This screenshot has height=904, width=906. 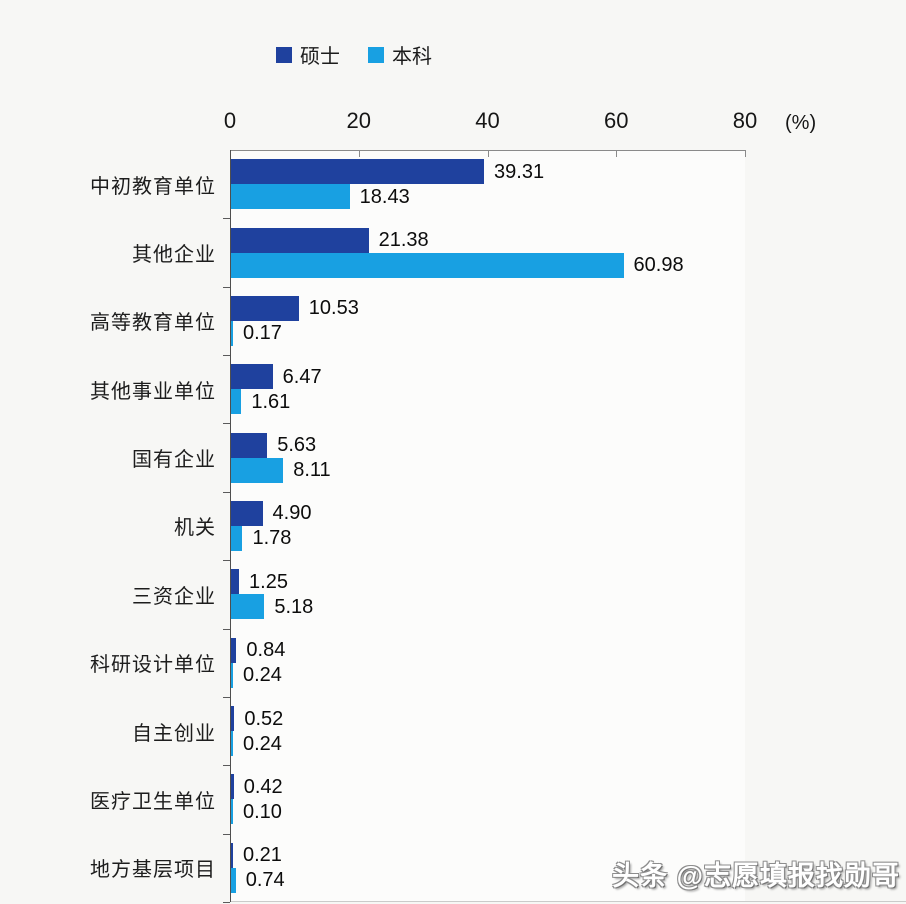 I want to click on category-row: 地方基层项目 0.21 0.74, so click(x=417, y=868).